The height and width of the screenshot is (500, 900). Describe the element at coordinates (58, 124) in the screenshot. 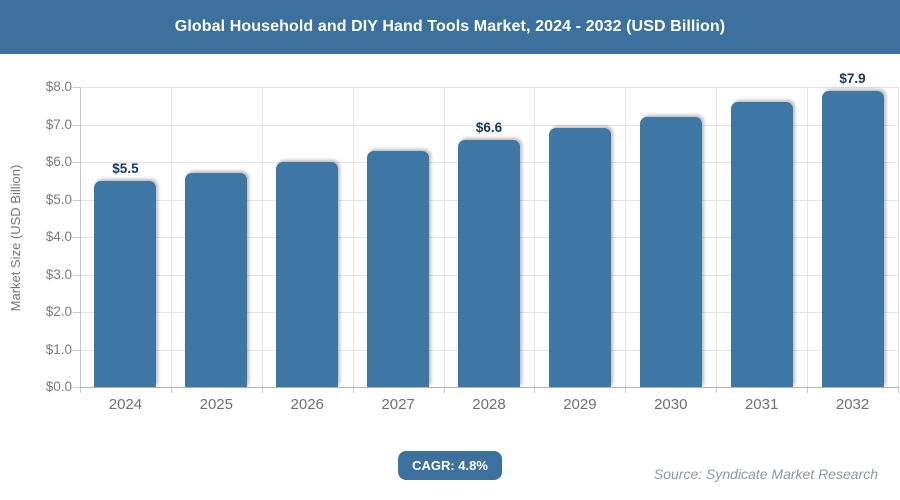

I see `y-tick-label: $7.0` at that location.